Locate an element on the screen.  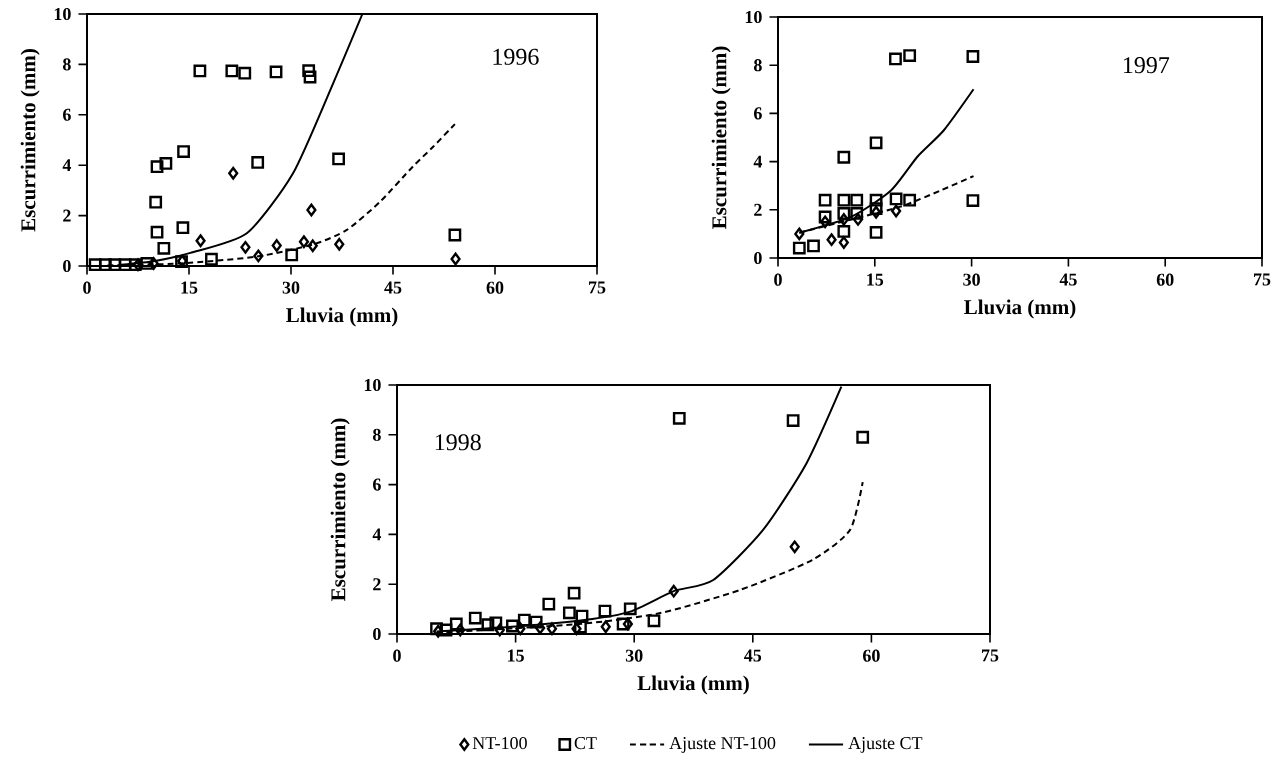
legend-label: CT is located at coordinates (585, 743).